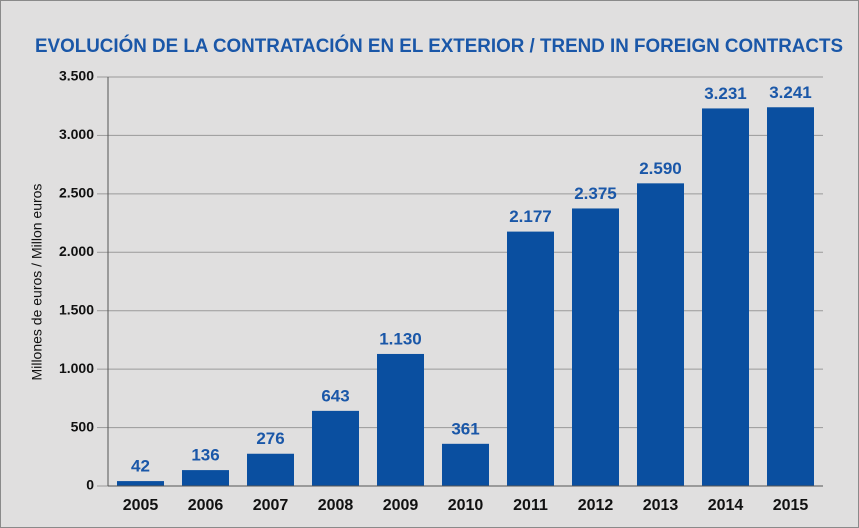 The image size is (859, 528). Describe the element at coordinates (76, 76) in the screenshot. I see `y-tick-label: 3.500` at that location.